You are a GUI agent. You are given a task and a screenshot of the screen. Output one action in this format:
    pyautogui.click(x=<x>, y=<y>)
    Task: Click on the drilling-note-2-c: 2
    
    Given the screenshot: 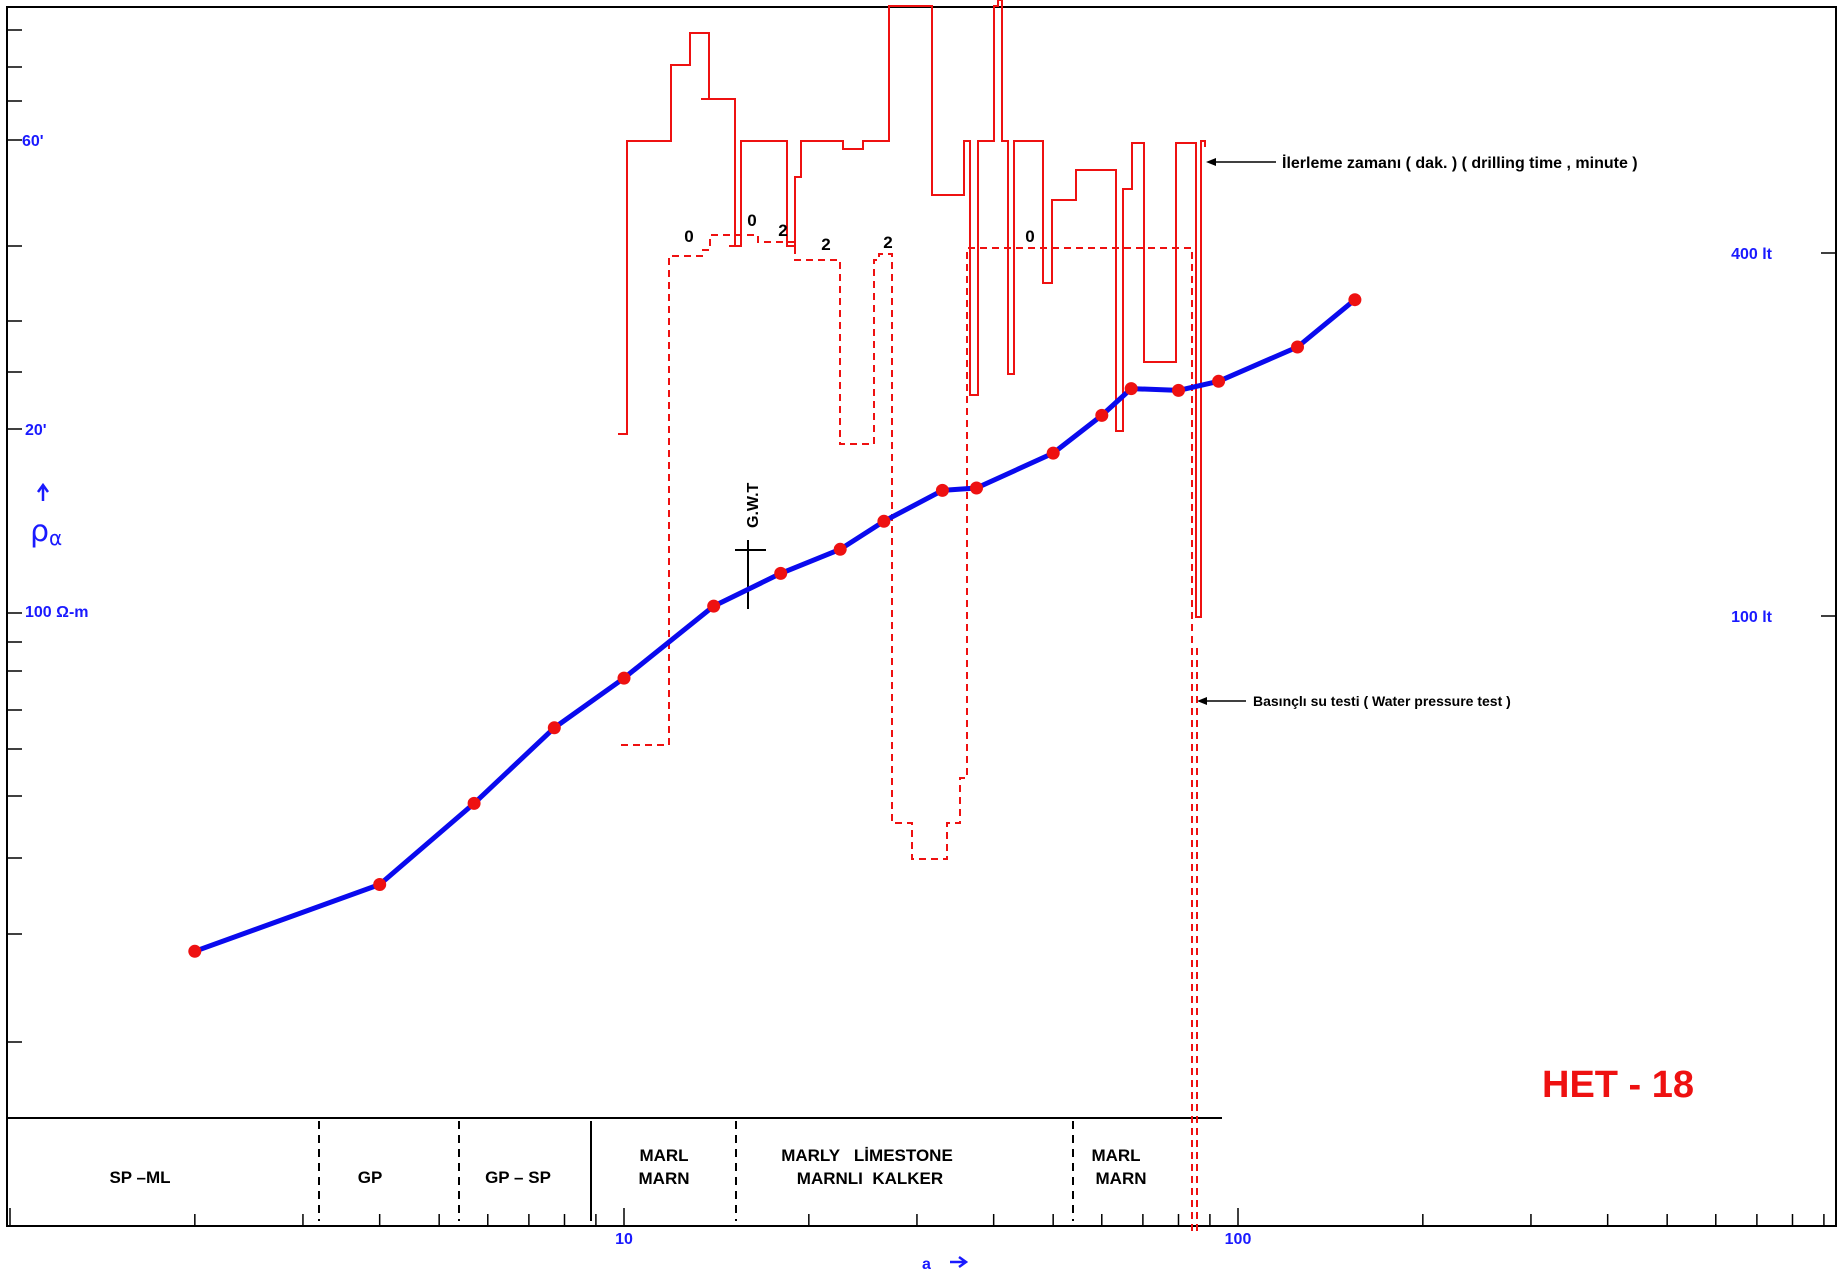 What is the action you would take?
    pyautogui.click(x=887, y=242)
    